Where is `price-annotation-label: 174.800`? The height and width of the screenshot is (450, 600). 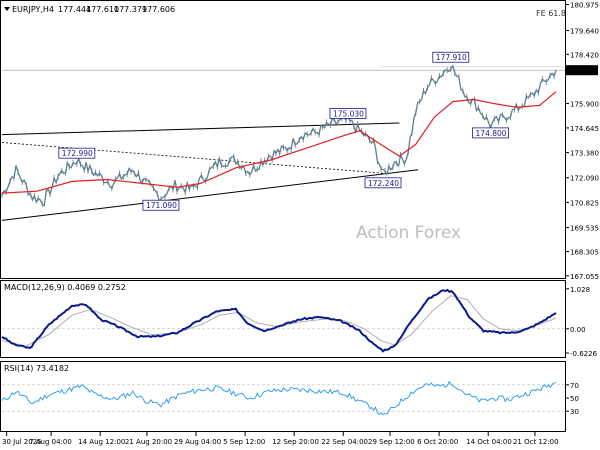
price-annotation-label: 174.800 is located at coordinates (491, 133).